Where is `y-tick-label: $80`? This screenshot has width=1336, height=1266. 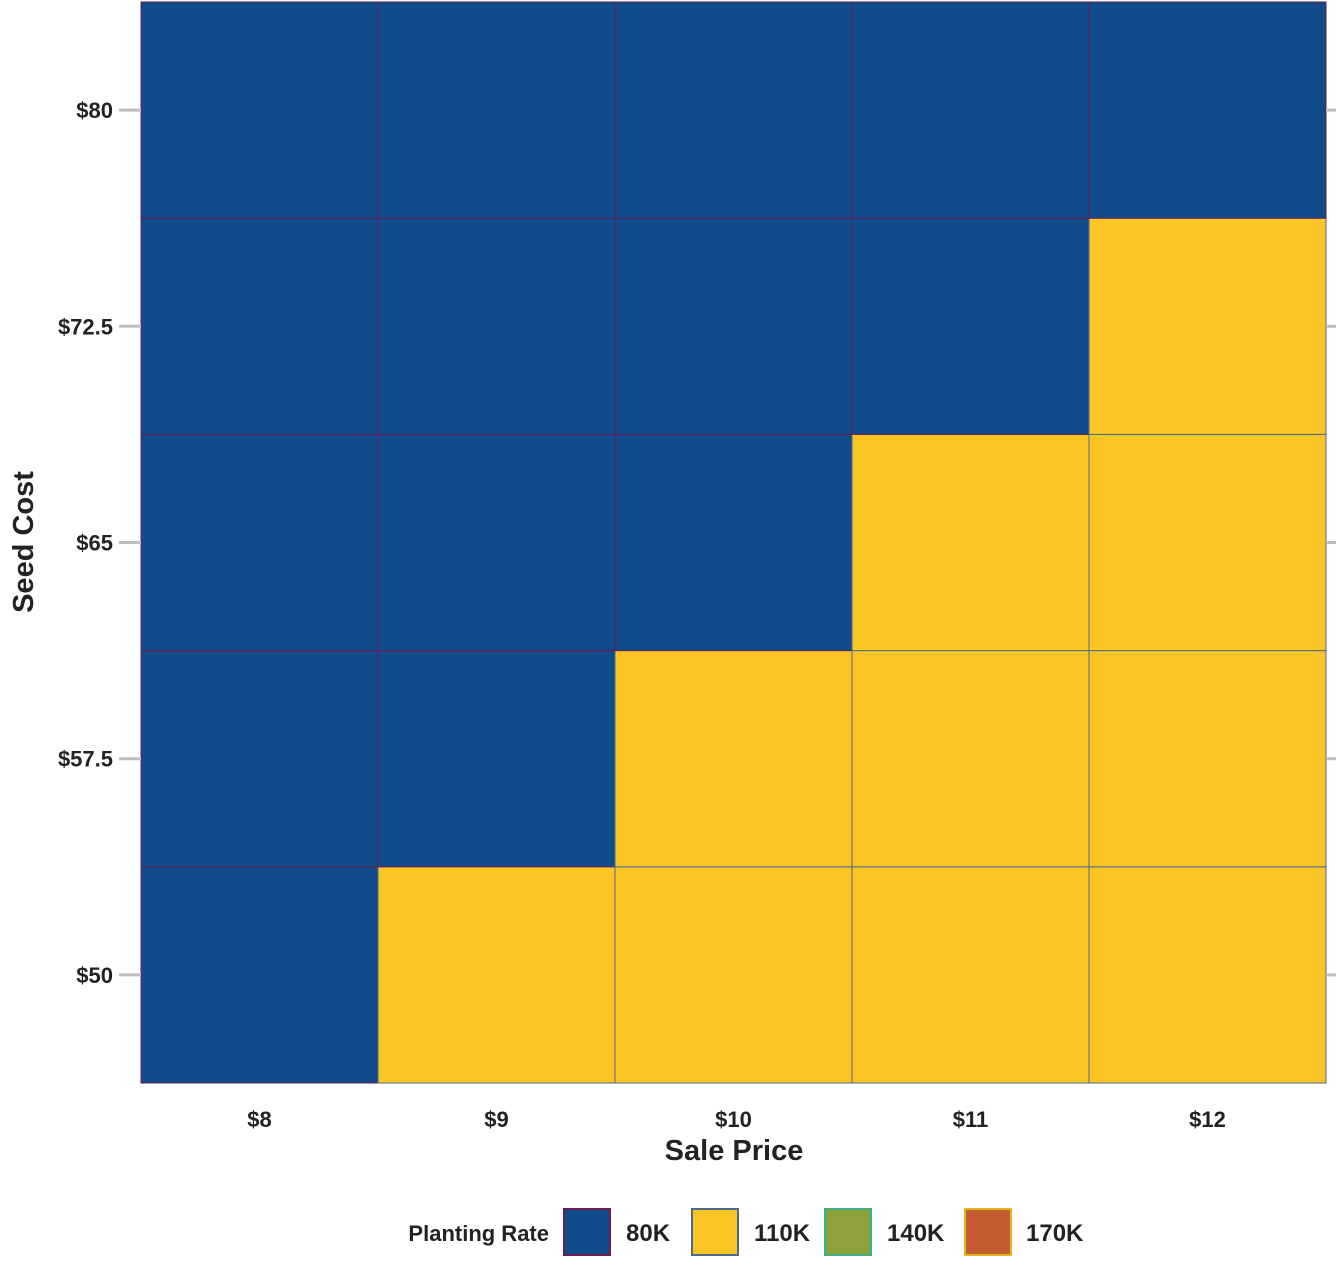
y-tick-label: $80 is located at coordinates (94, 110).